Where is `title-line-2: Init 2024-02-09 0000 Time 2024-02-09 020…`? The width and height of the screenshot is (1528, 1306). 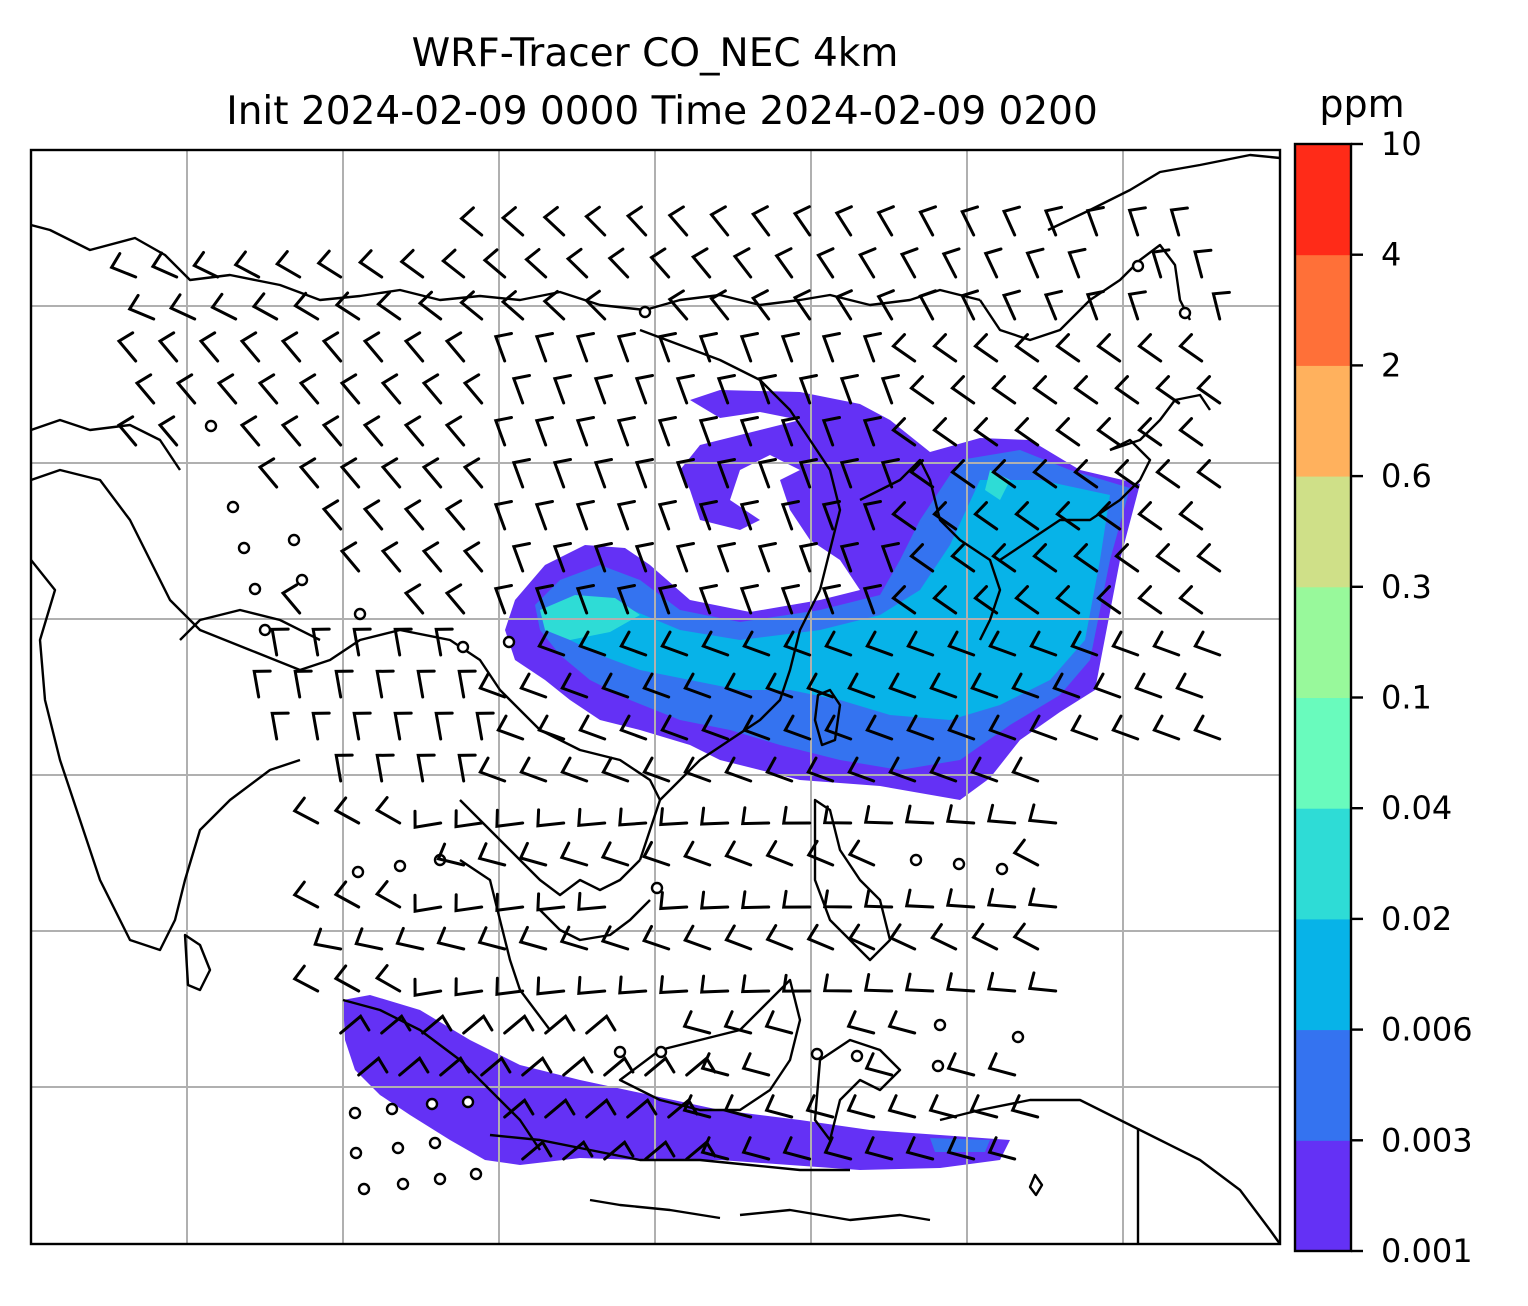 title-line-2: Init 2024-02-09 0000 Time 2024-02-09 020… is located at coordinates (662, 111).